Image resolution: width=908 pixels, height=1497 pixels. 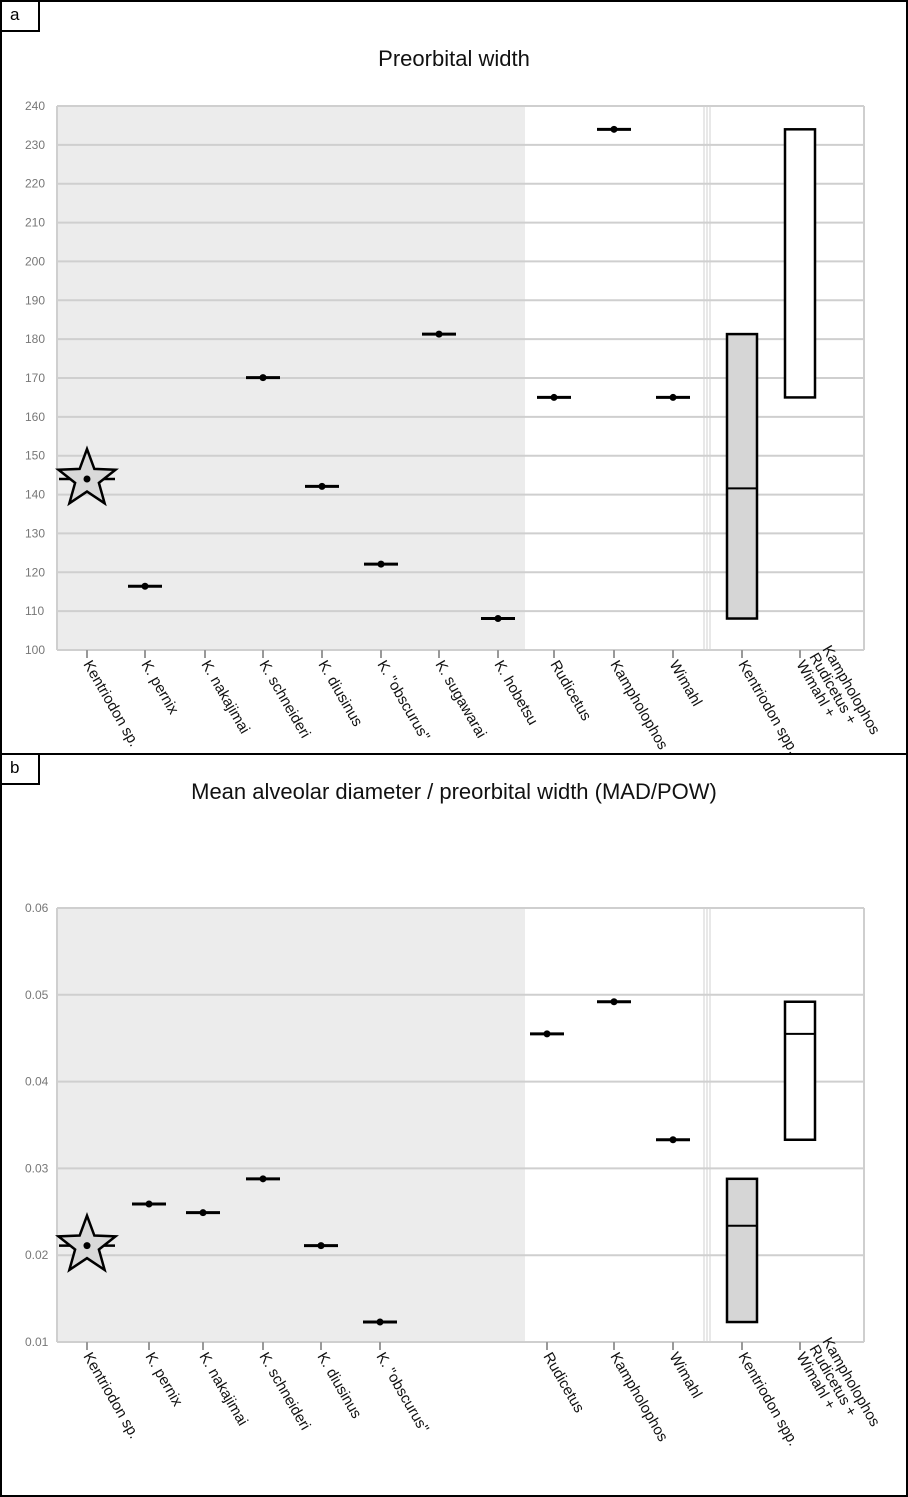 I want to click on x-tick-label-k-diusinus-b: K. diusinus, so click(x=339, y=1386).